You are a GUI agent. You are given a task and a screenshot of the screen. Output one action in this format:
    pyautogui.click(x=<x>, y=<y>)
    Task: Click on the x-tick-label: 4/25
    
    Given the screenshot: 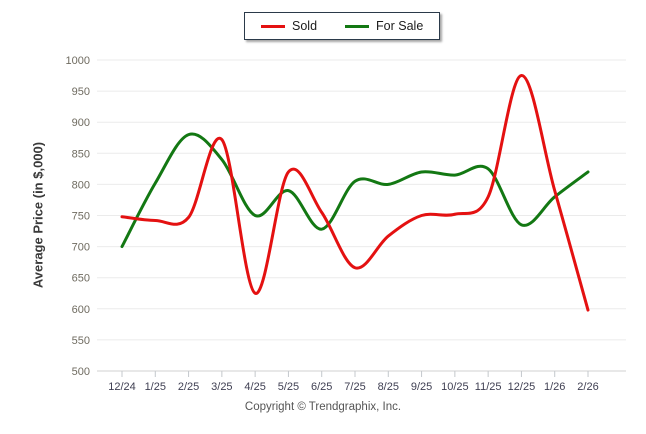 What is the action you would take?
    pyautogui.click(x=254, y=387)
    